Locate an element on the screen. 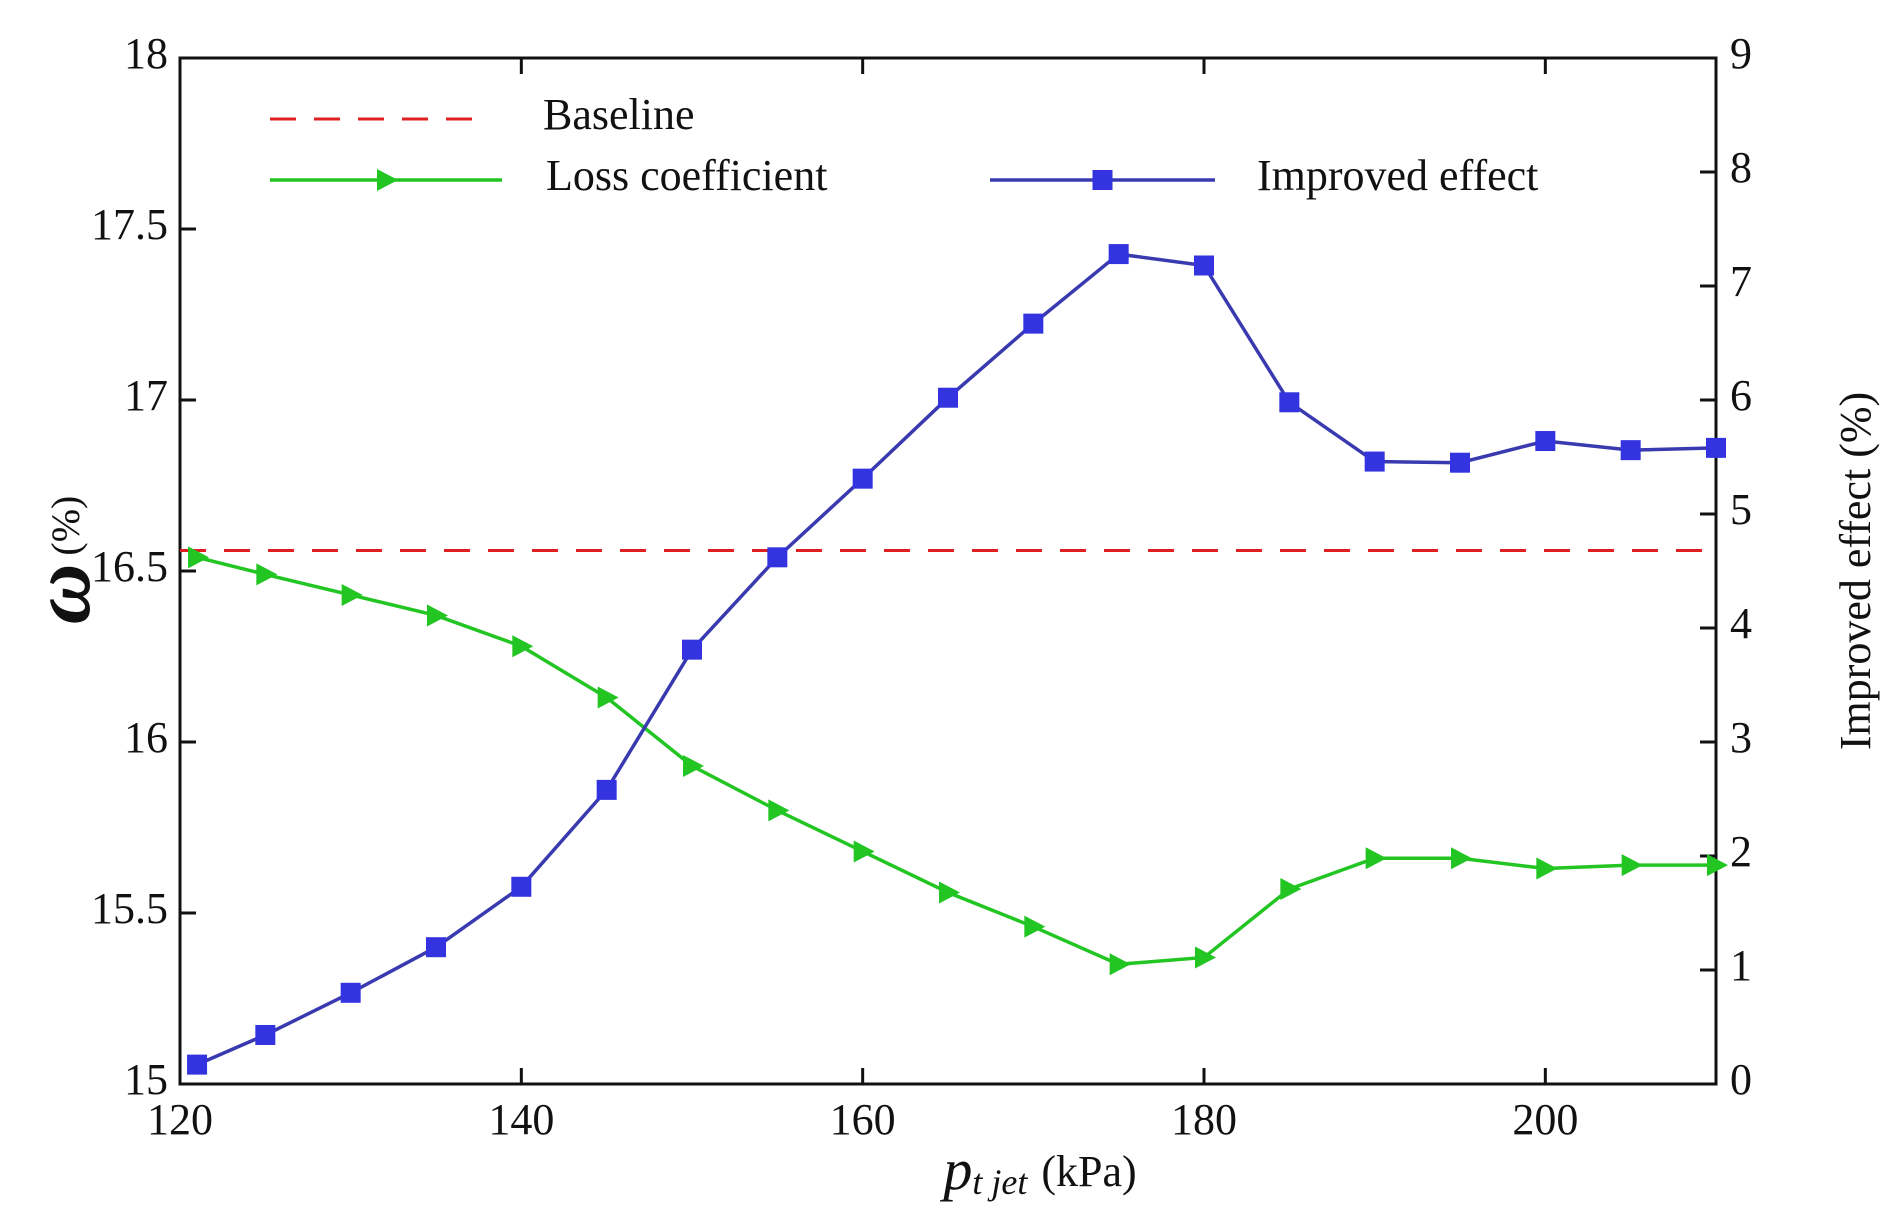  x-tick-label: 200 is located at coordinates (1545, 1119).